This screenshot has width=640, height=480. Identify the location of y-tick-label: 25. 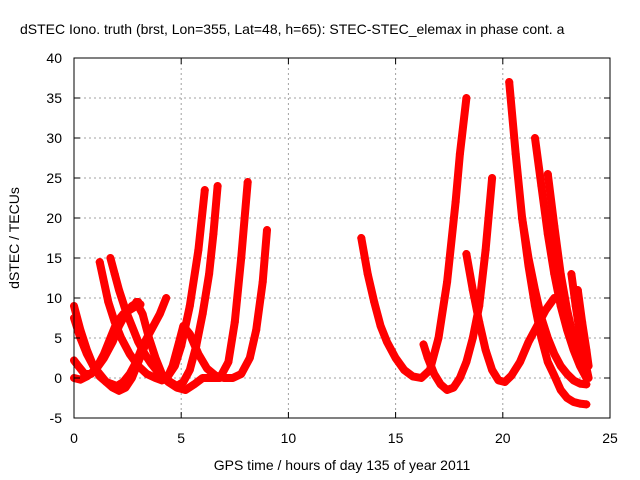
(54, 178).